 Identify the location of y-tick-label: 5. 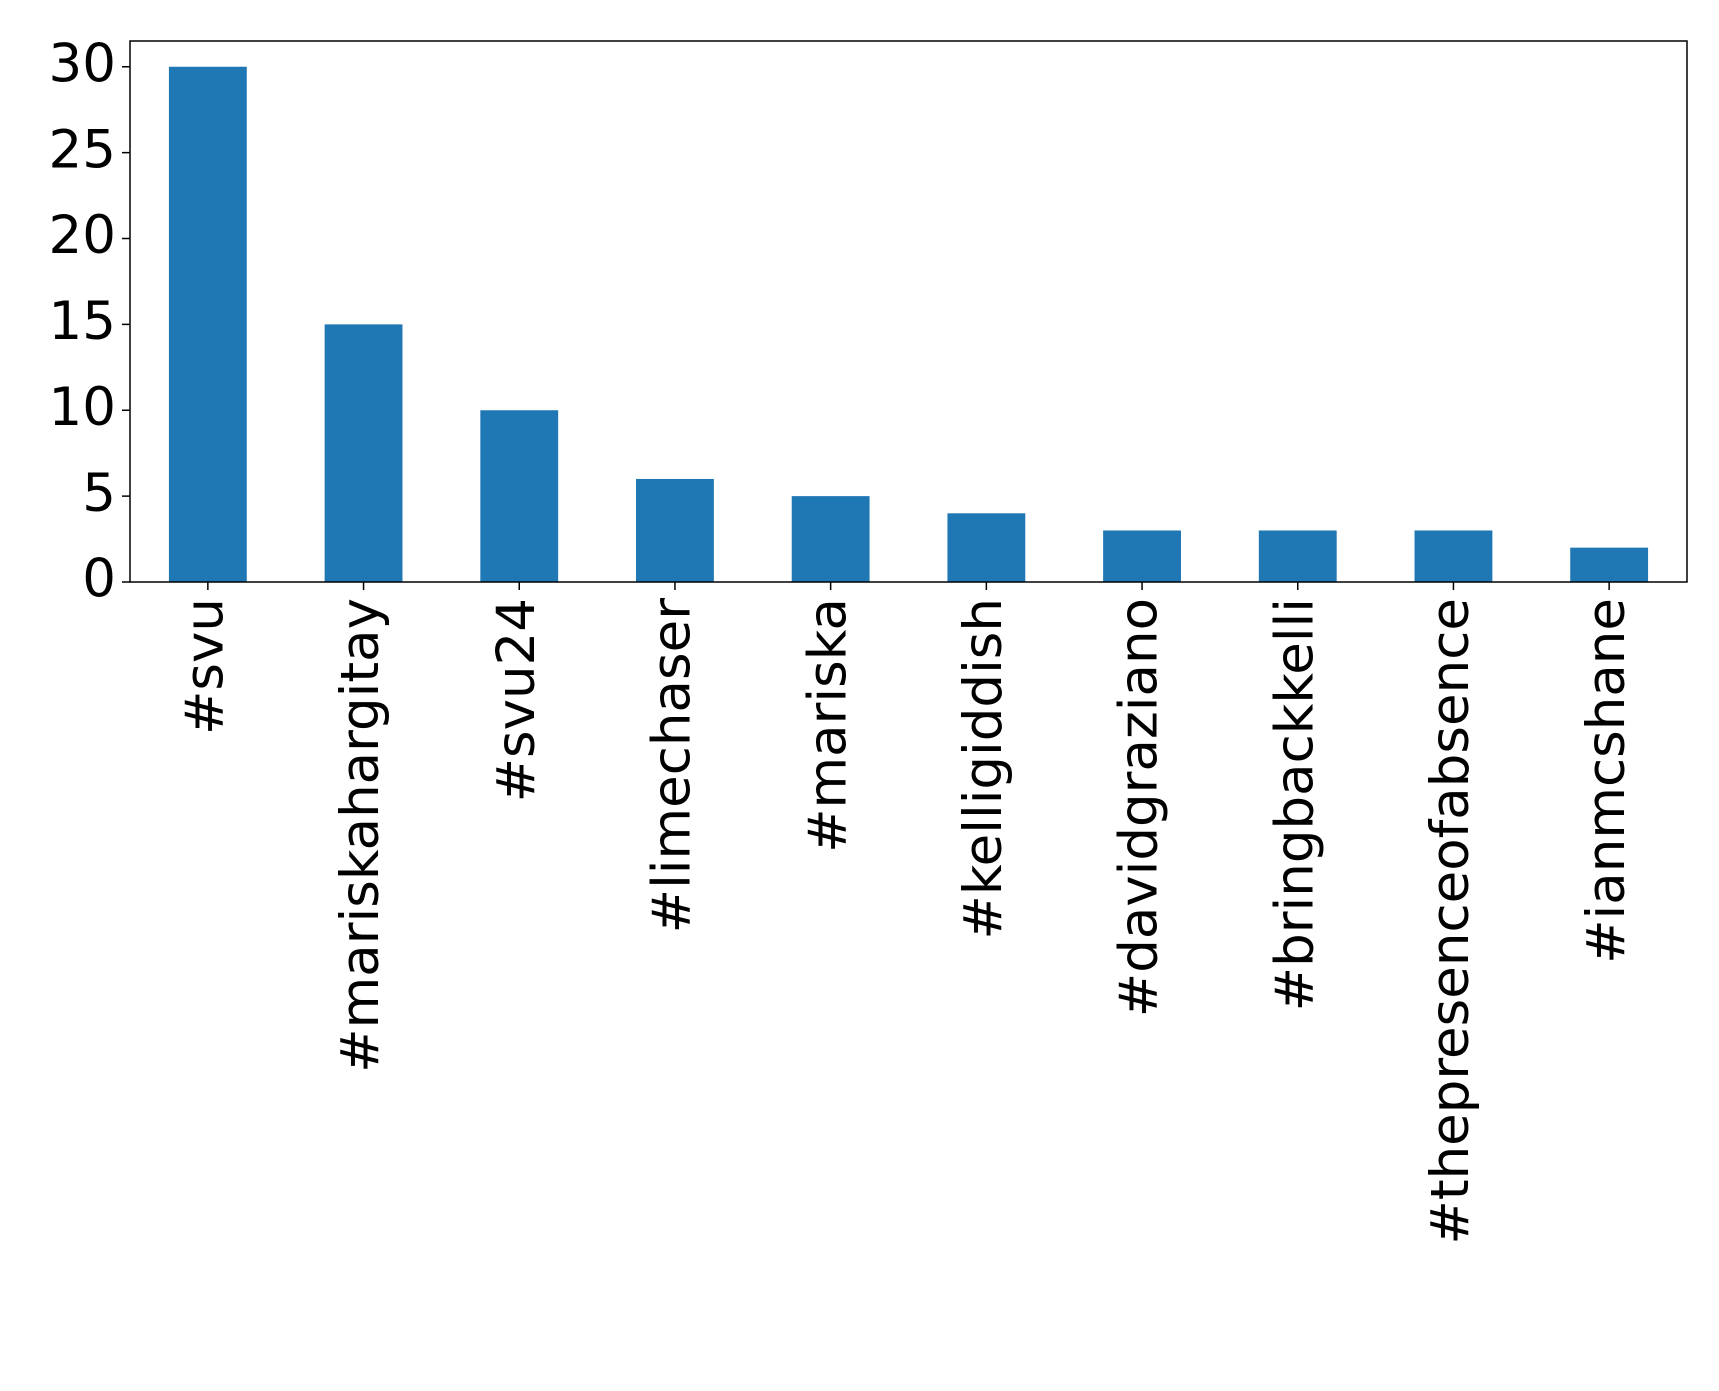
(99, 493).